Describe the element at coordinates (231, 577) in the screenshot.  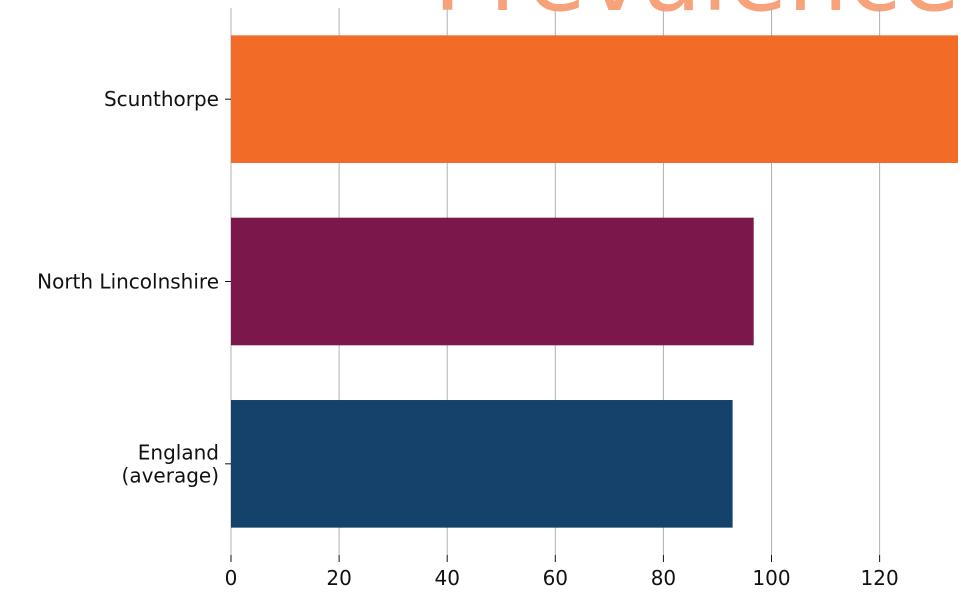
I see `x-tick-label-0: 0` at that location.